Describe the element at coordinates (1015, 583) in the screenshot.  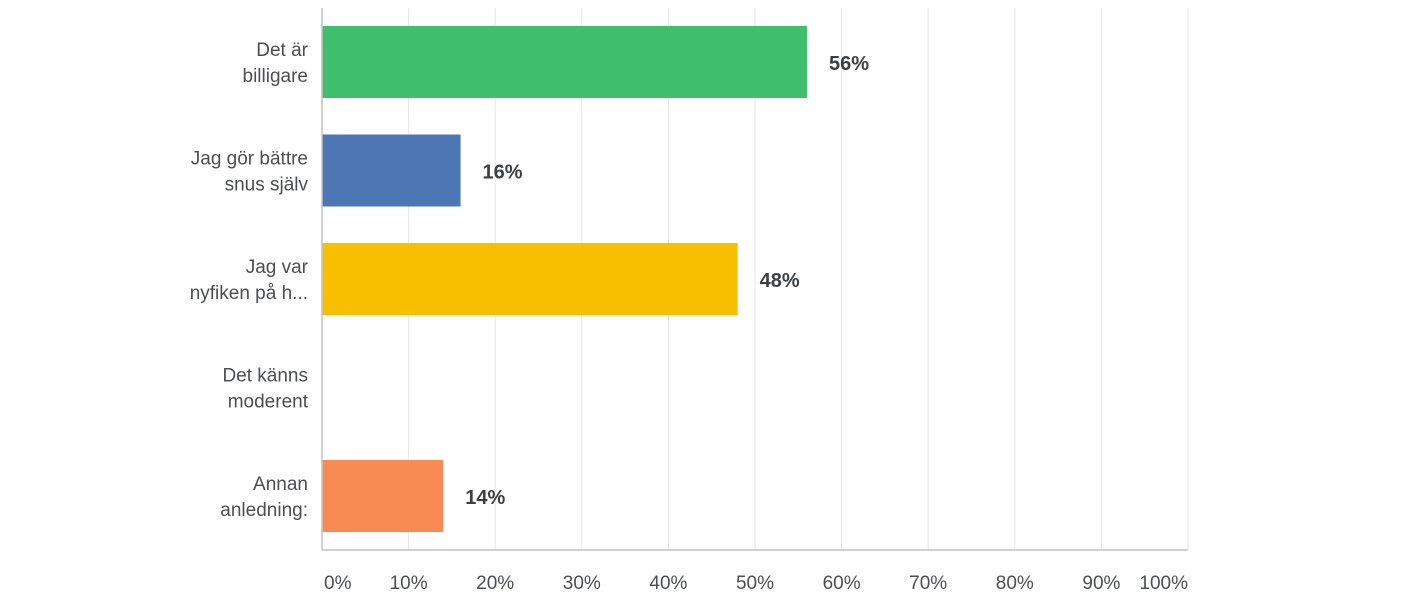
I see `x-tick-label-80: 80%` at that location.